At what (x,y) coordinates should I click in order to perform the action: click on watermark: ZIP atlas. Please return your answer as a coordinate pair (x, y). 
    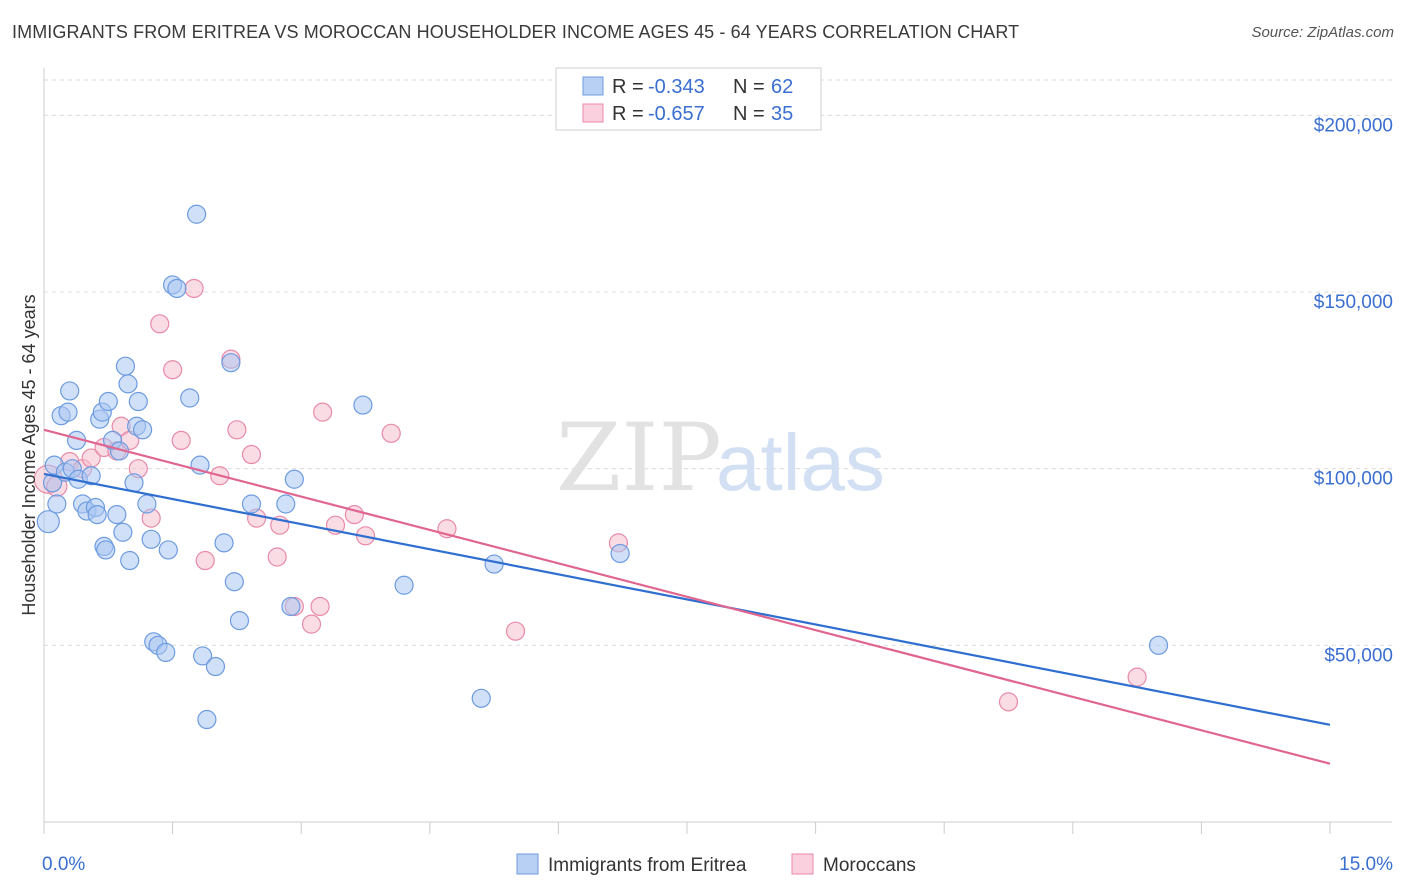
    Looking at the image, I should click on (720, 458).